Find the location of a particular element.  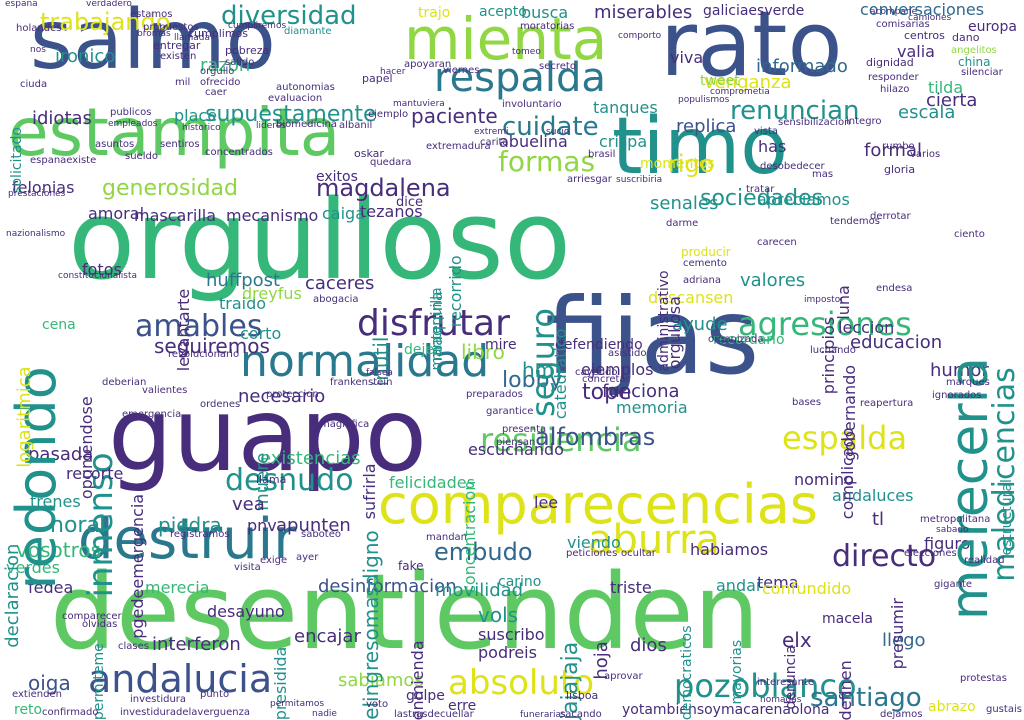

cloud-word-rigo: rigo is located at coordinates (691, 164).